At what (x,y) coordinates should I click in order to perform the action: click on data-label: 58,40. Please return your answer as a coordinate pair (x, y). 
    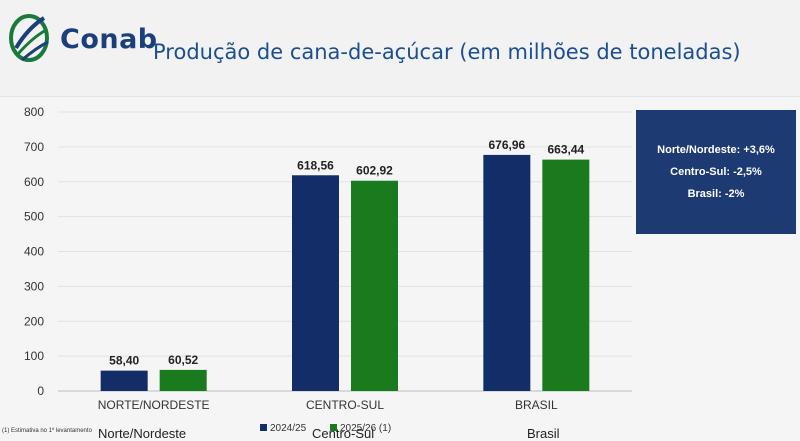
    Looking at the image, I should click on (124, 361).